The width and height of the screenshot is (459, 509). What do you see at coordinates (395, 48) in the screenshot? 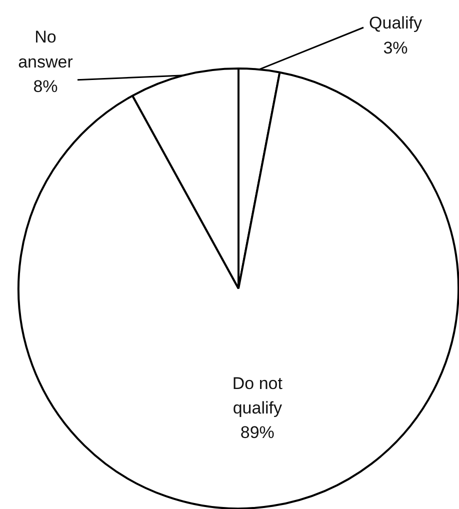
I see `data-label: 3%` at bounding box center [395, 48].